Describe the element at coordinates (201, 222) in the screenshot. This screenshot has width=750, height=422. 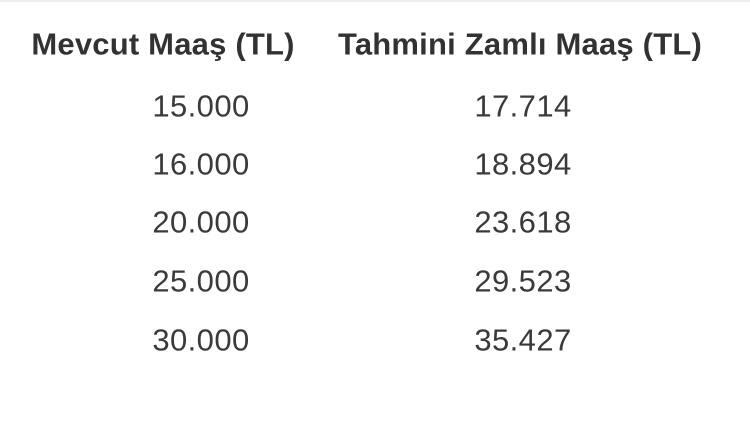
I see `table-cell: 20.000` at that location.